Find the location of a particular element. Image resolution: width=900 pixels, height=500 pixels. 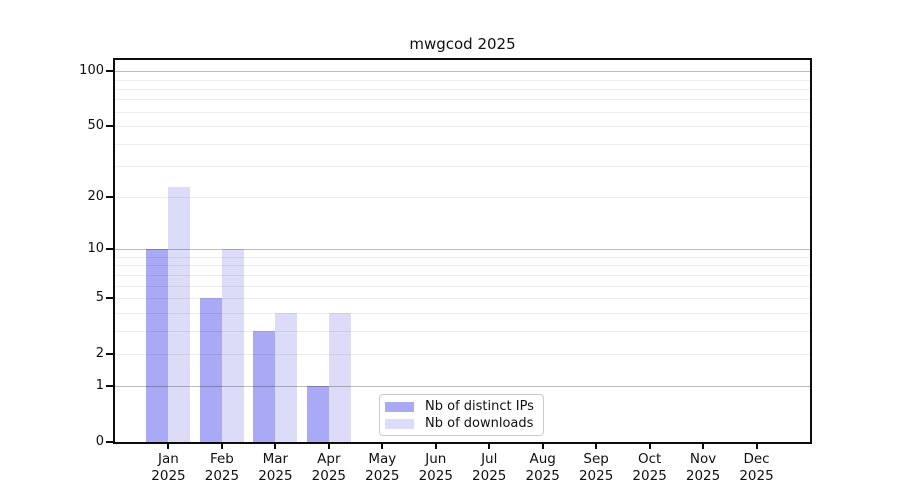

legend-swatch-distinct-ips is located at coordinates (399, 406).